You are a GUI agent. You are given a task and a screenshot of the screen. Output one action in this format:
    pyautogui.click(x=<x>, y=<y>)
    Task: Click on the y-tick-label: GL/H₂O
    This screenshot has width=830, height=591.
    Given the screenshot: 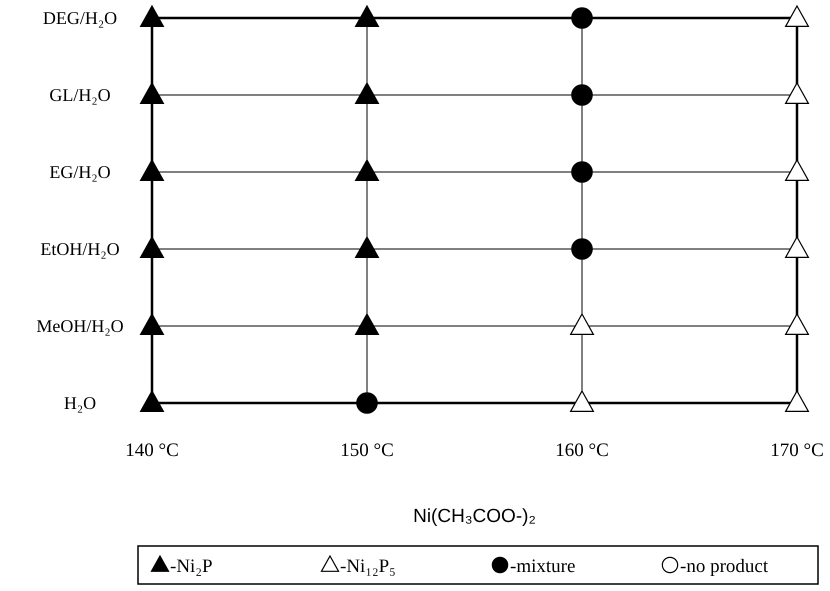 What is the action you would take?
    pyautogui.click(x=80, y=95)
    